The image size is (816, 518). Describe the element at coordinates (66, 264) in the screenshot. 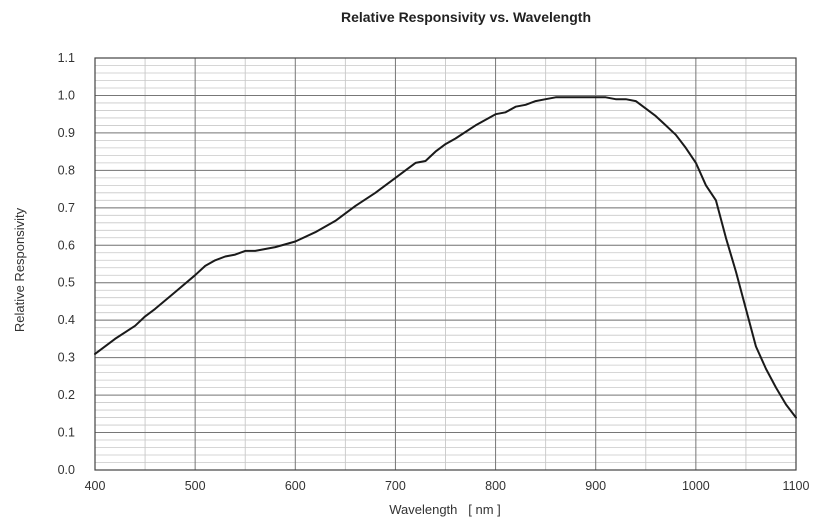

I see `y-axis-ticks: 0.0 0.1 0.2 0.3 0.4 0.5 0.6 0.7 0.8 0.9 1.0 1.1` at that location.